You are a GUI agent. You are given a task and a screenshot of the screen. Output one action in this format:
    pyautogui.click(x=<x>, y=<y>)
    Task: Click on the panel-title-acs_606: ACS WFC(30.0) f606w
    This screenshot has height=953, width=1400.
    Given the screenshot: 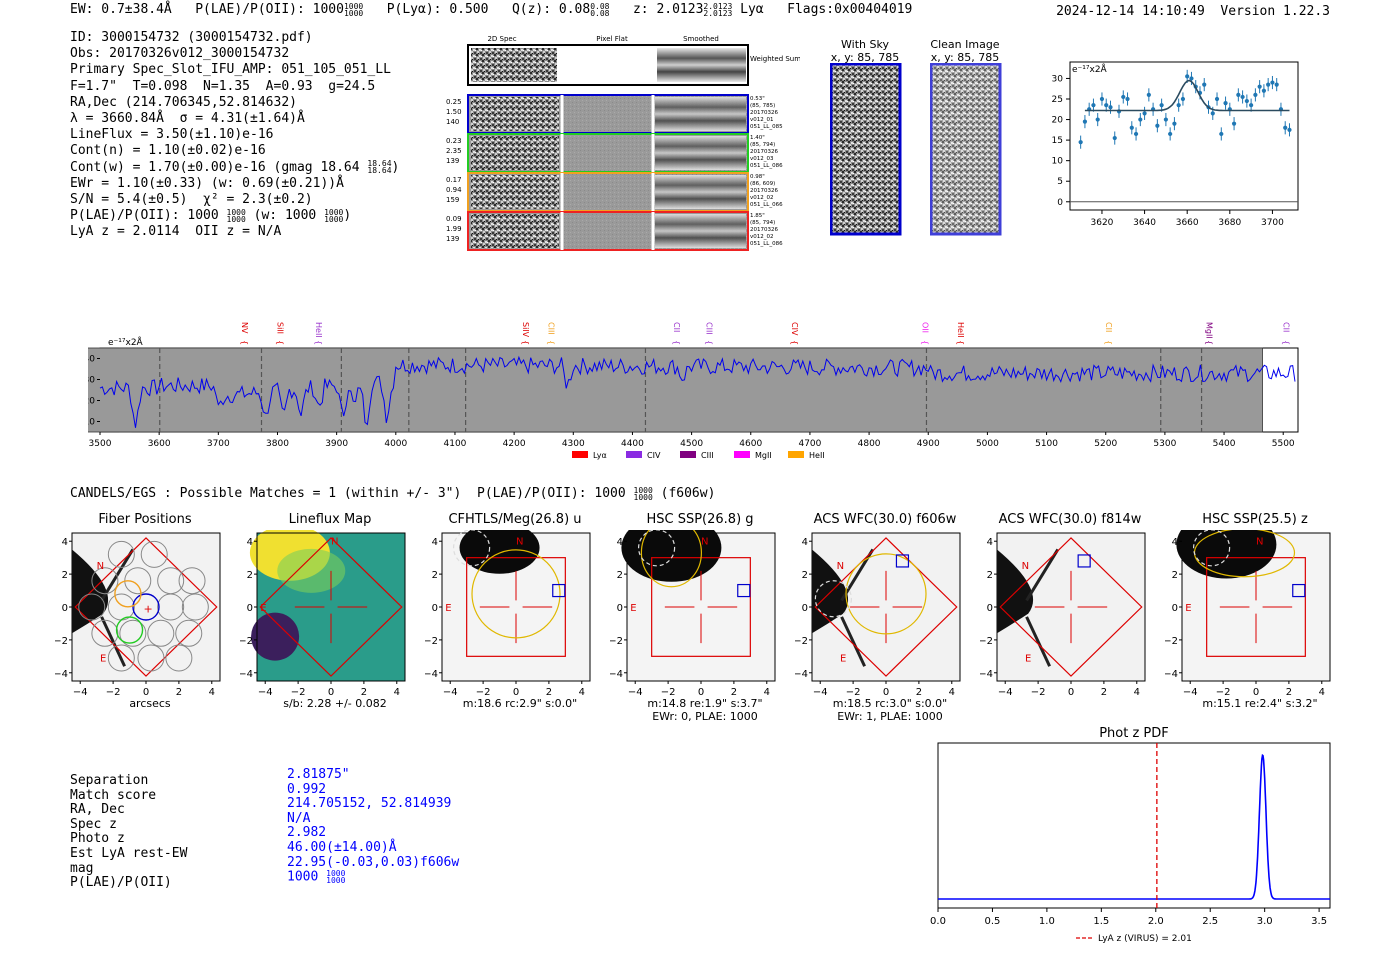 What is the action you would take?
    pyautogui.click(x=885, y=519)
    